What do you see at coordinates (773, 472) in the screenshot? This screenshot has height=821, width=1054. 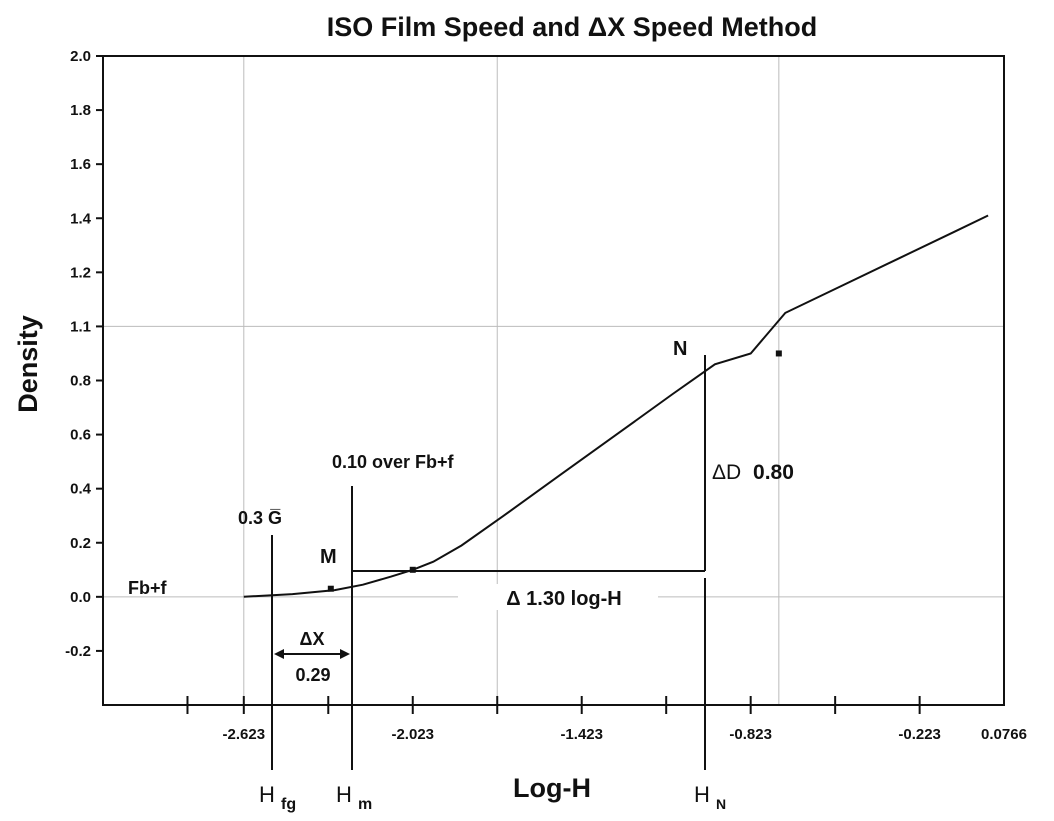 I see `delta-d-value: 0.80` at bounding box center [773, 472].